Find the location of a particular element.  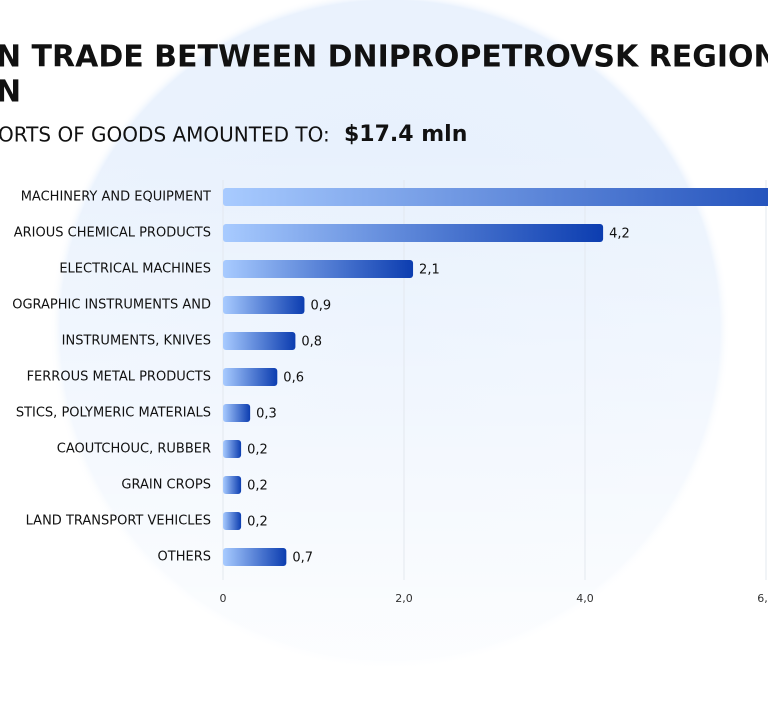

y-tick-label: ELECTRICAL MACHINES is located at coordinates (135, 269).